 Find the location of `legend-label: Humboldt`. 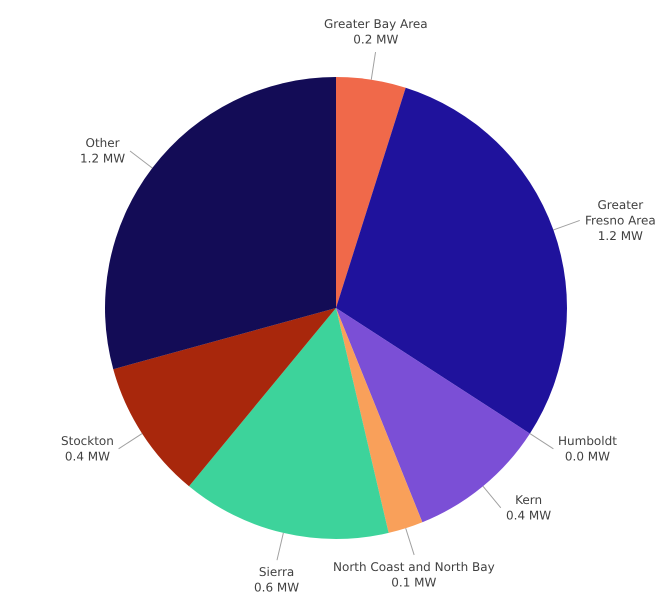

legend-label: Humboldt is located at coordinates (588, 441).